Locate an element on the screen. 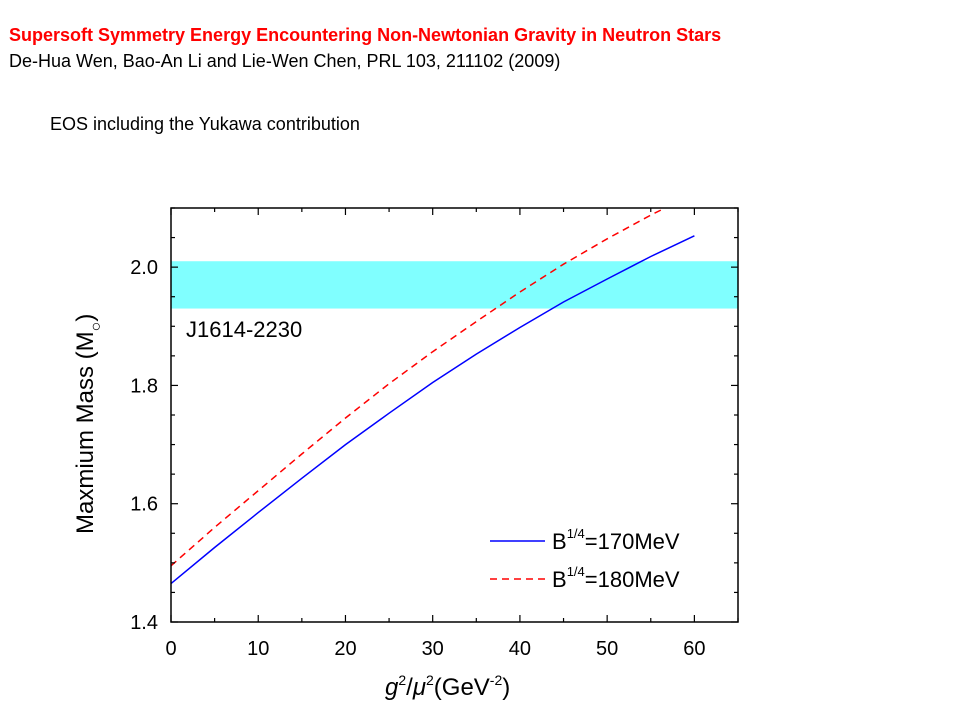  legend-label-2: B1/4=180MeV is located at coordinates (616, 578).